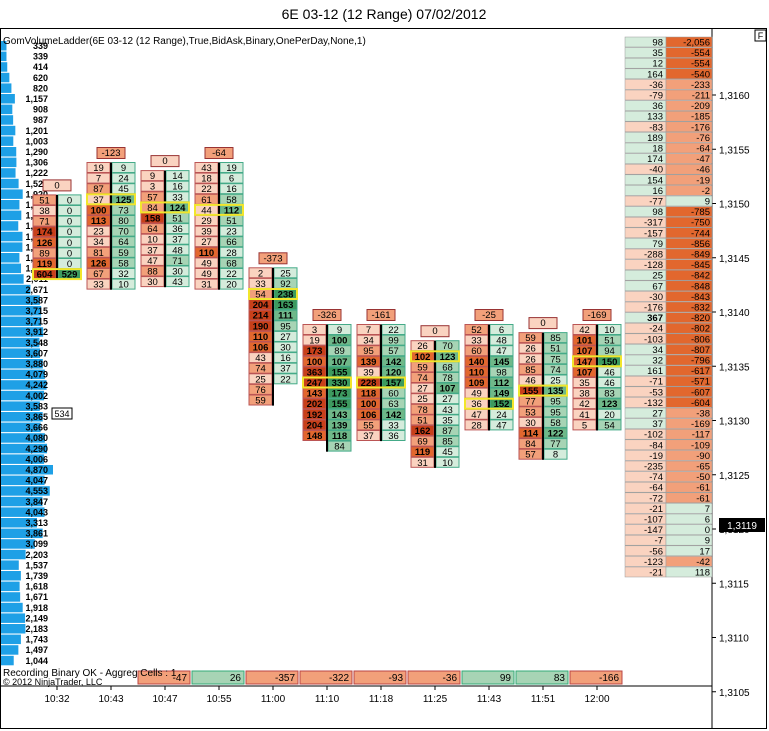 This screenshot has width=769, height=731. I want to click on profile-value: 1,003, so click(36, 141).